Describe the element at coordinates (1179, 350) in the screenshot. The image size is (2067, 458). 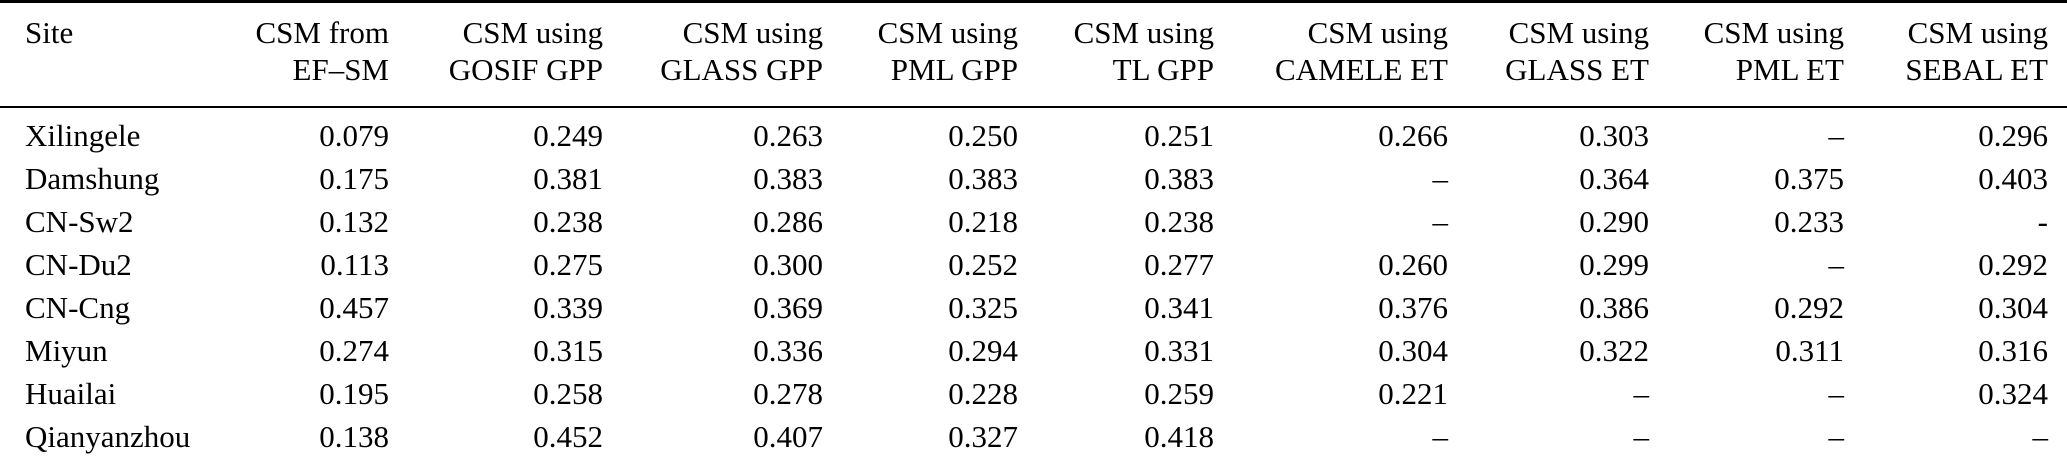
I see `value-cell: 0.331` at that location.